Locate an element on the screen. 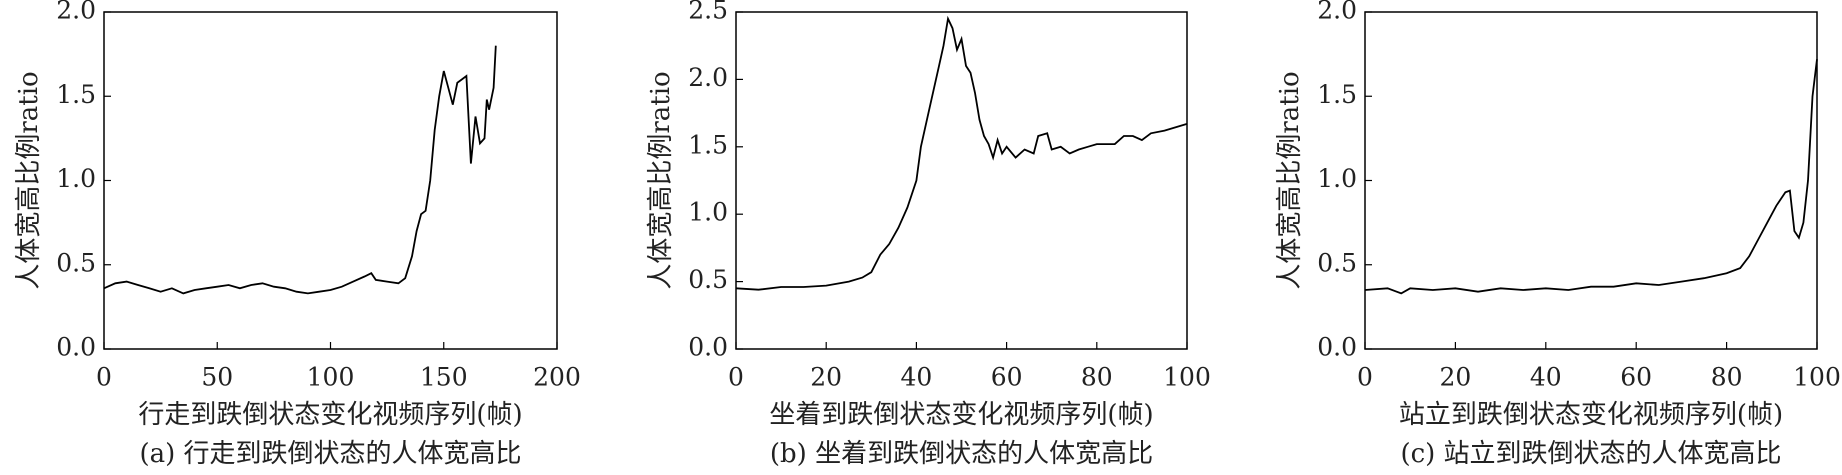 This screenshot has height=475, width=1842. x-axis-label: 站立到跌倒状态变化视频序列(帧) is located at coordinates (1591, 415).